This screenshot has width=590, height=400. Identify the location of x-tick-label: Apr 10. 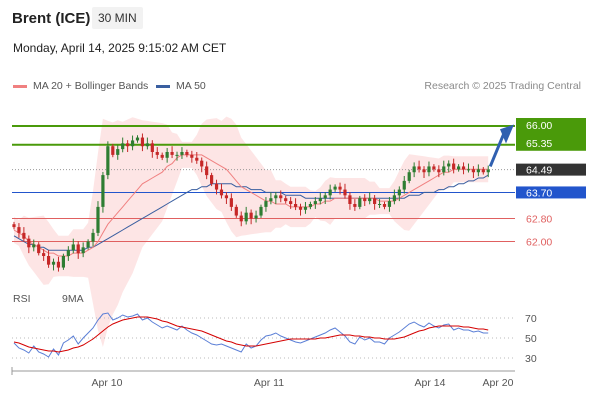
(107, 383).